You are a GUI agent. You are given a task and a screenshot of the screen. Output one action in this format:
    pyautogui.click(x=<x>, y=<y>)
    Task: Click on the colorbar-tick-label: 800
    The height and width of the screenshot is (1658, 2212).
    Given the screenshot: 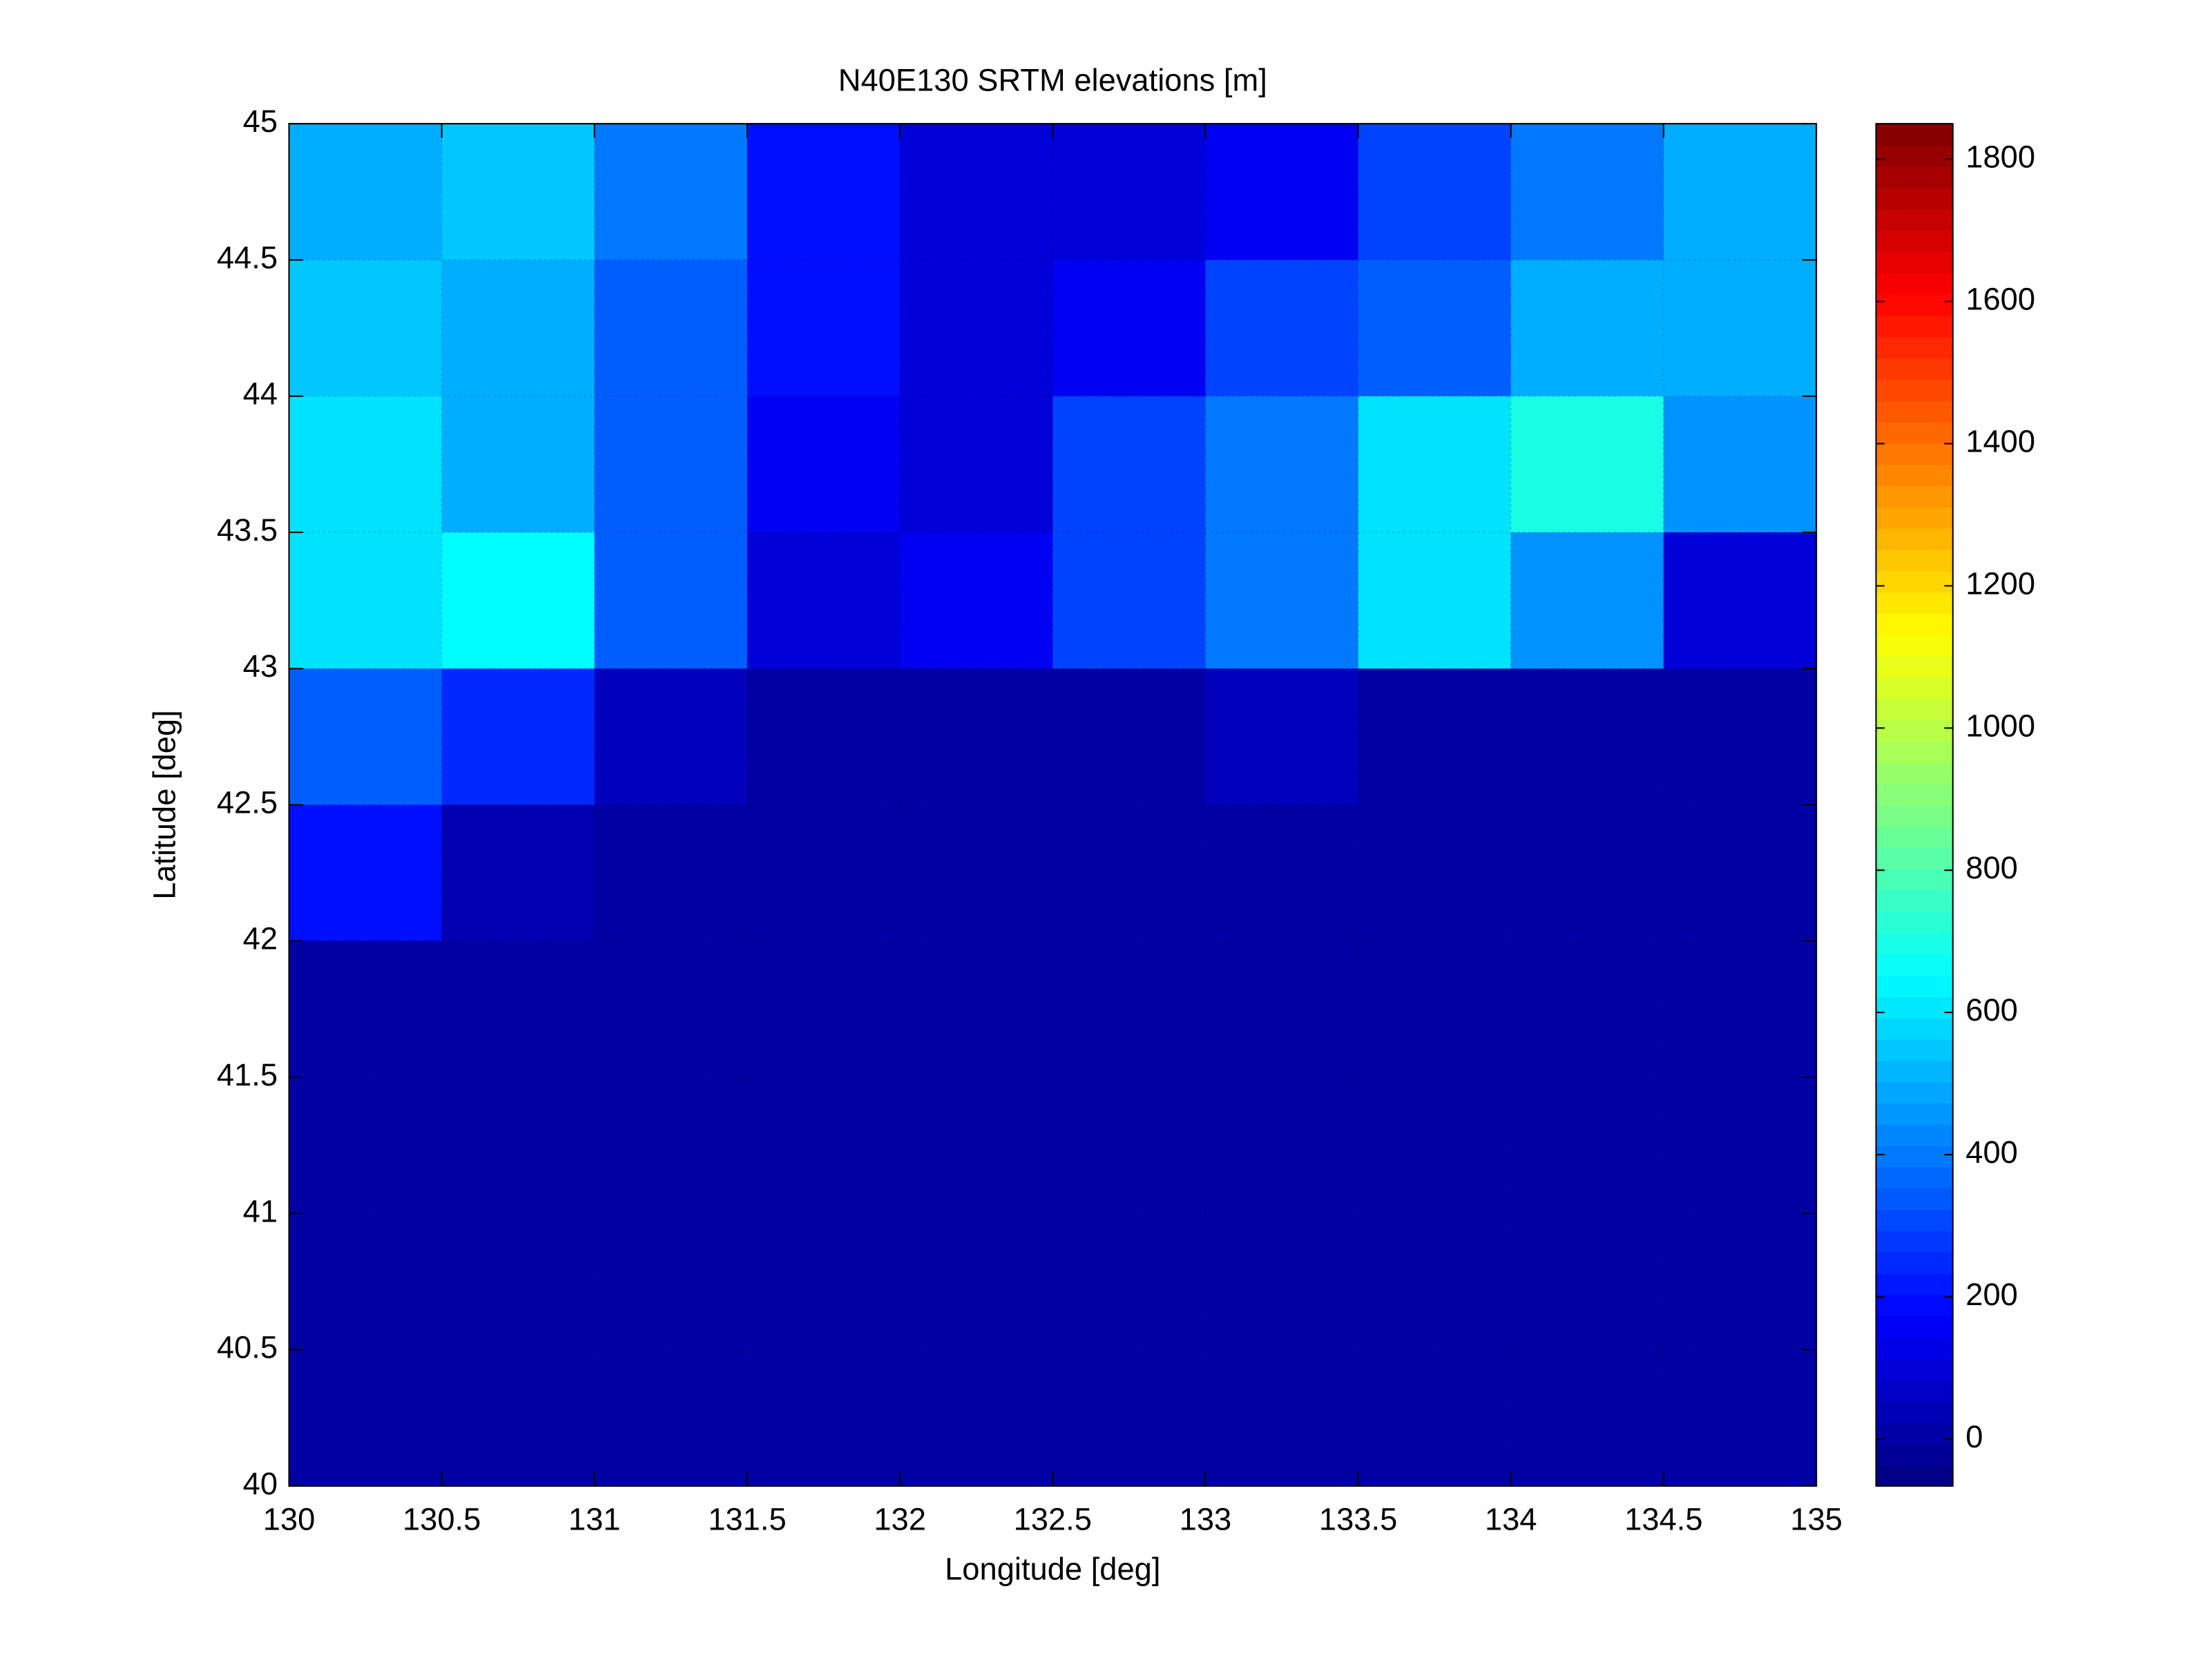 What is the action you would take?
    pyautogui.click(x=1991, y=867)
    